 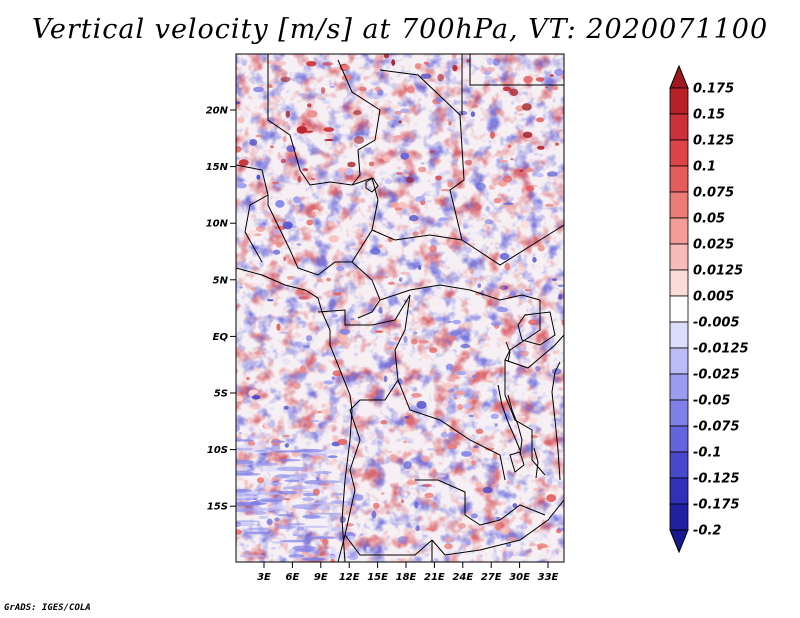 What do you see at coordinates (217, 507) in the screenshot?
I see `lat-tick-label: 15S` at bounding box center [217, 507].